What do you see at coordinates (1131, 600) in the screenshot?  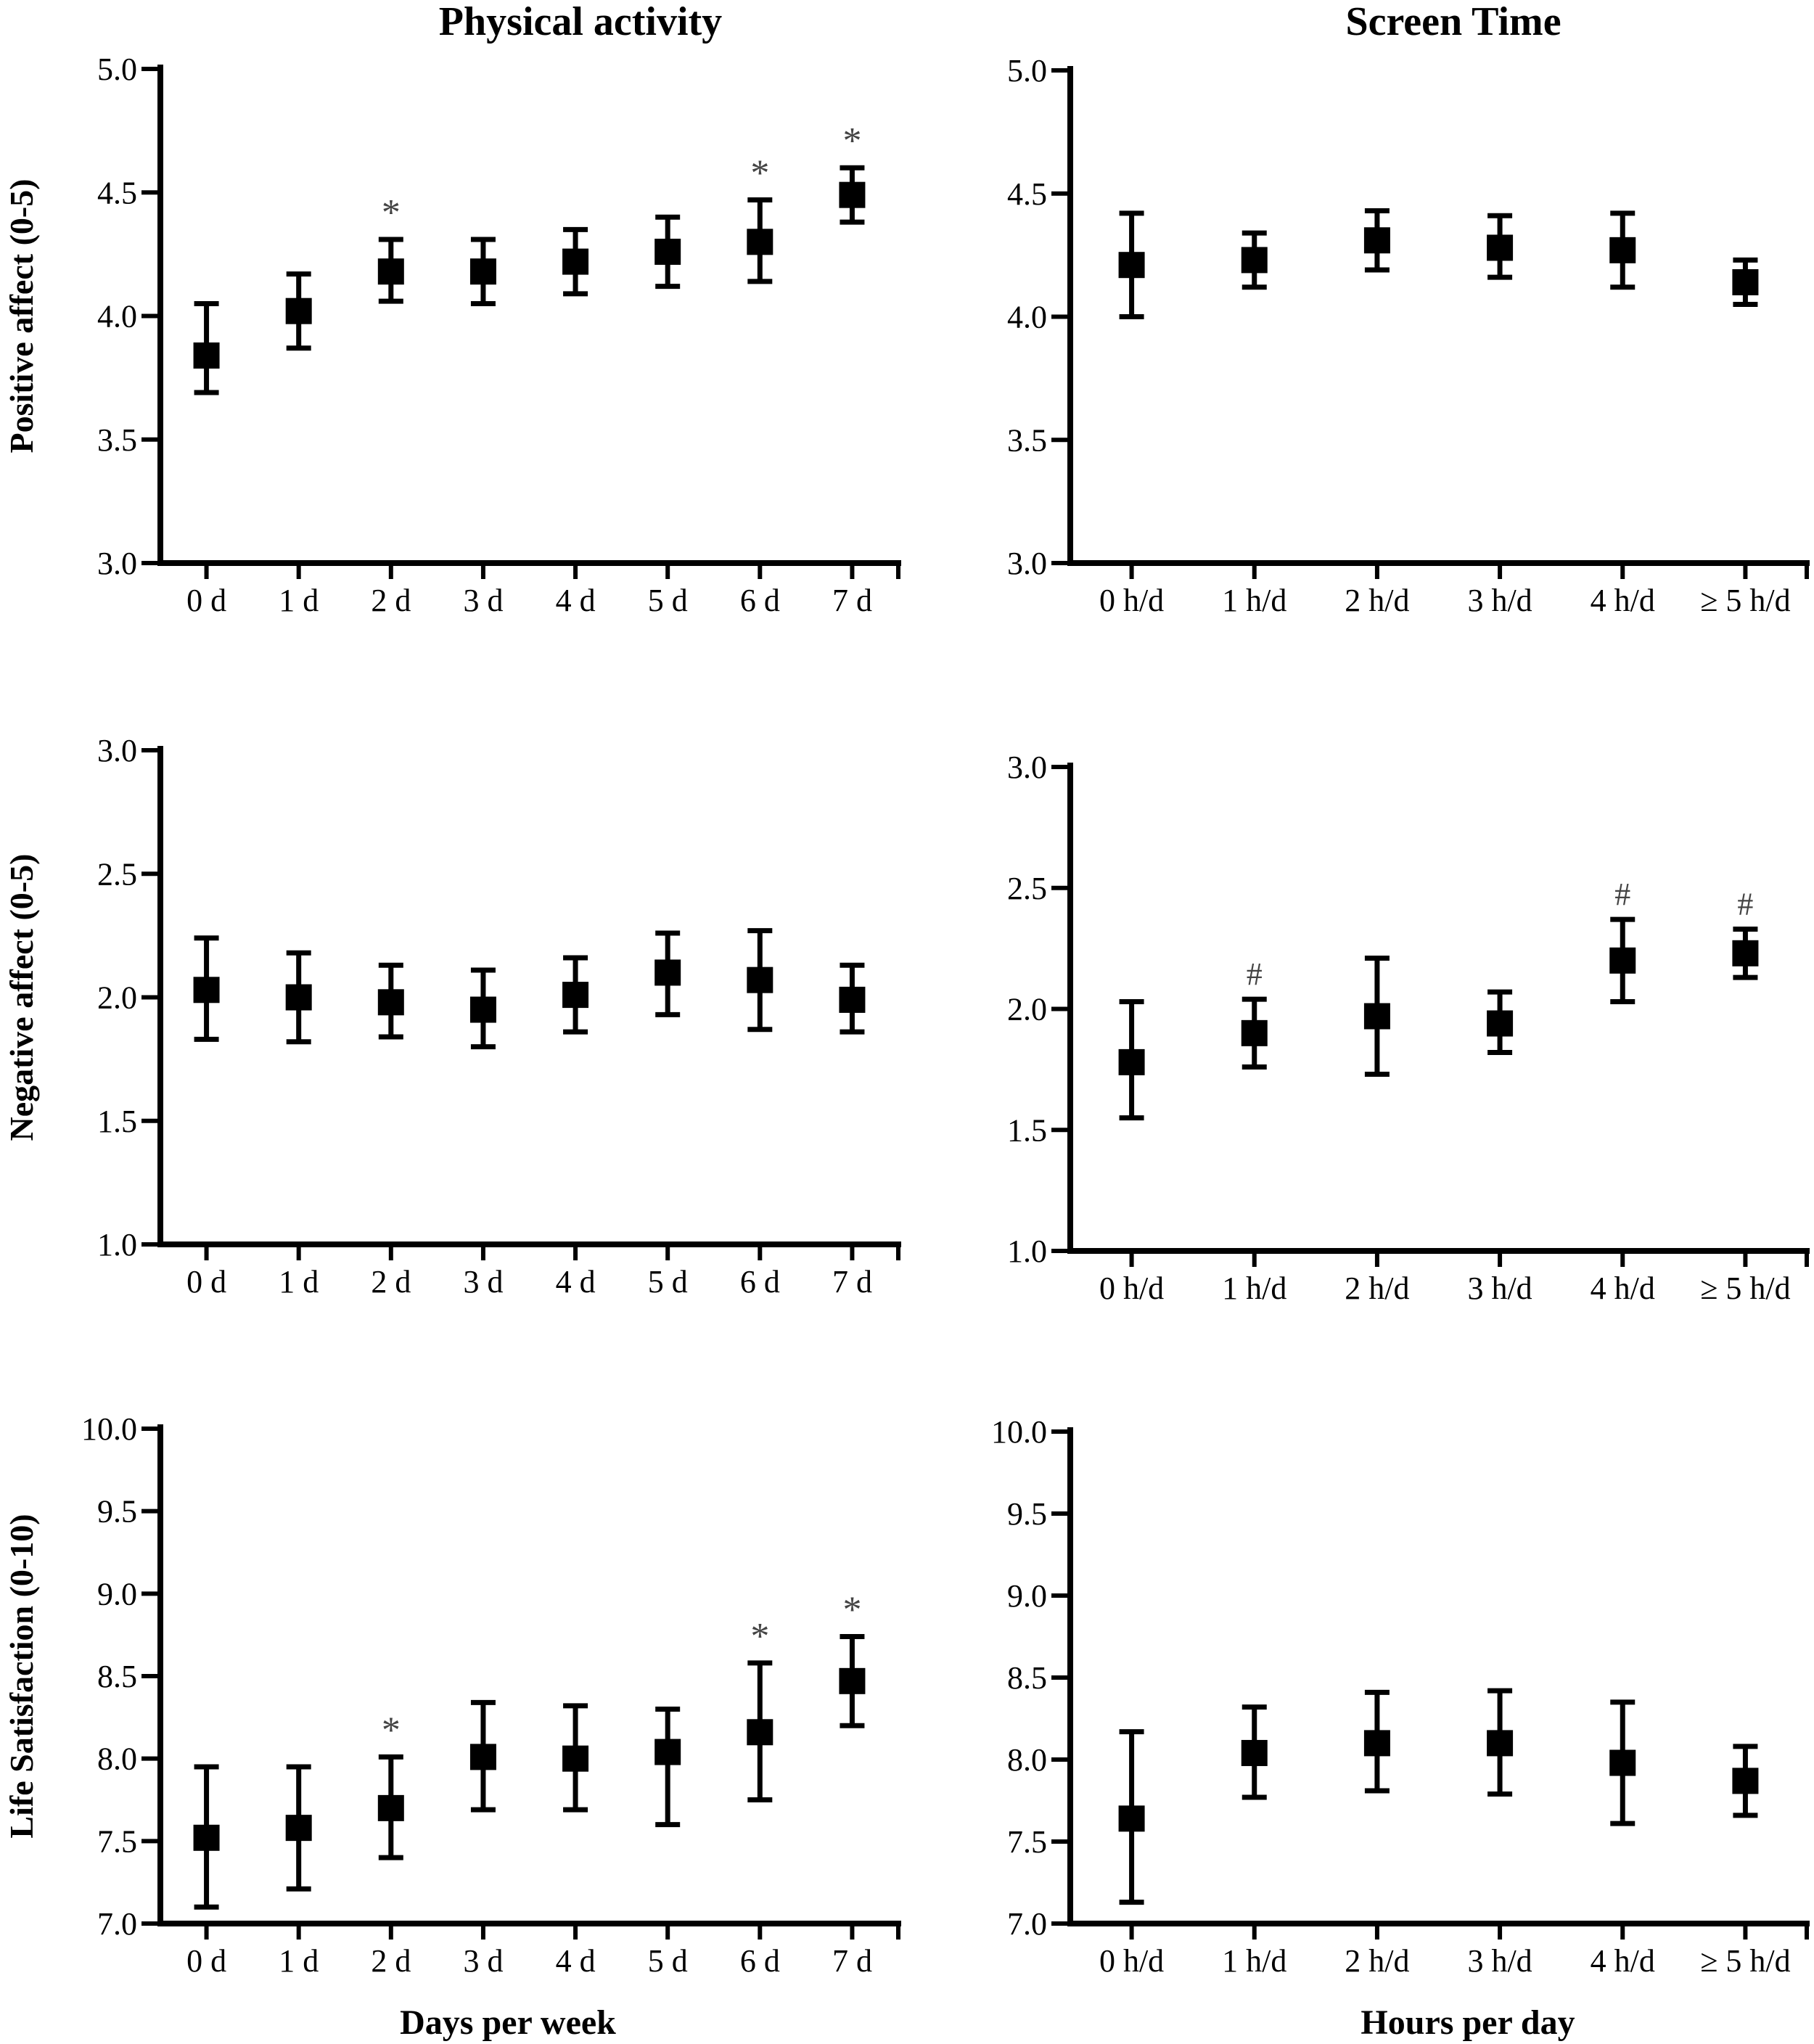 I see `x-tick-label: 0 h/d` at bounding box center [1131, 600].